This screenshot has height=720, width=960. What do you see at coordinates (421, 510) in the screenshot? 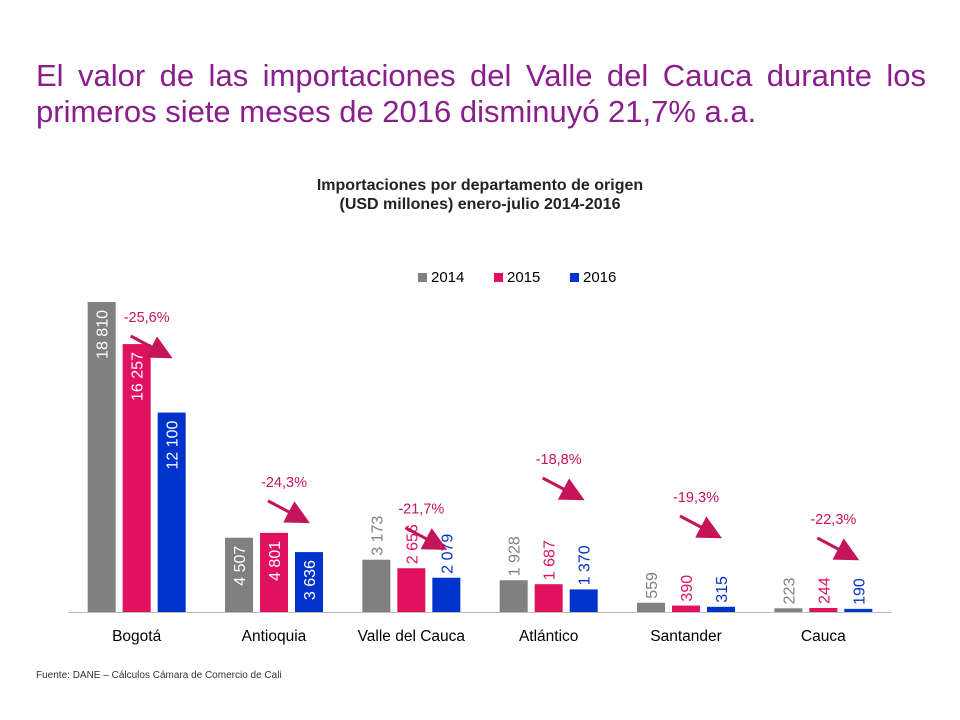
I see `variation-label-2: -21,7%` at bounding box center [421, 510].